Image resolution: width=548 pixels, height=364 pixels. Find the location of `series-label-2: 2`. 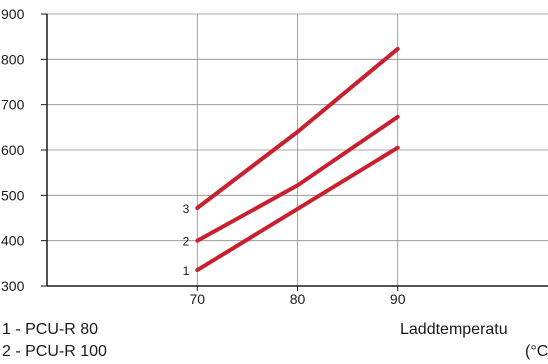

series-label-2: 2 is located at coordinates (186, 242).